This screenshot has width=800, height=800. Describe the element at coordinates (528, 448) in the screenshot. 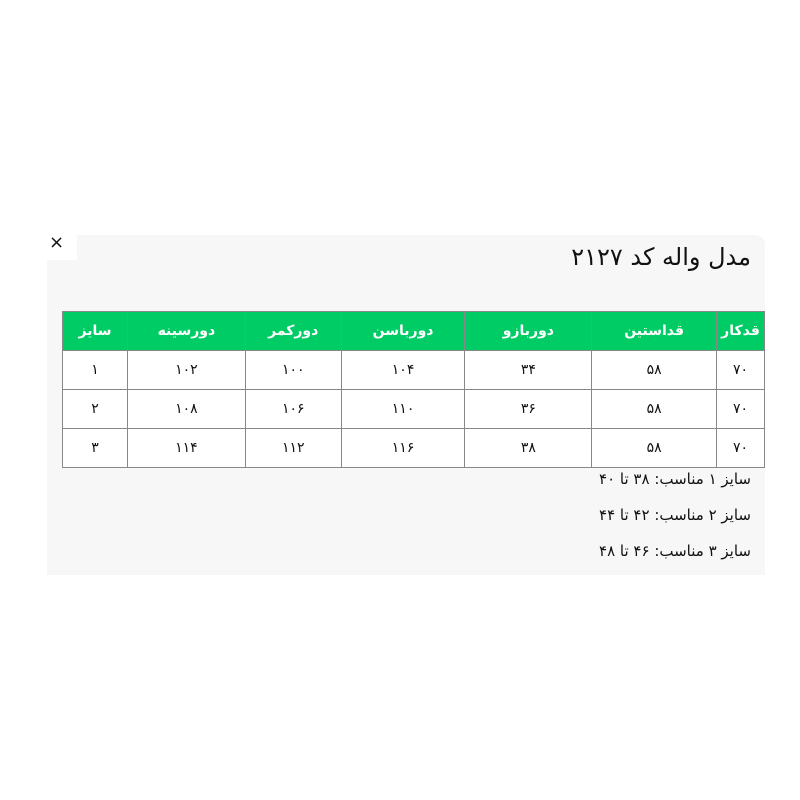

I see `table-cell: ۳۸` at that location.